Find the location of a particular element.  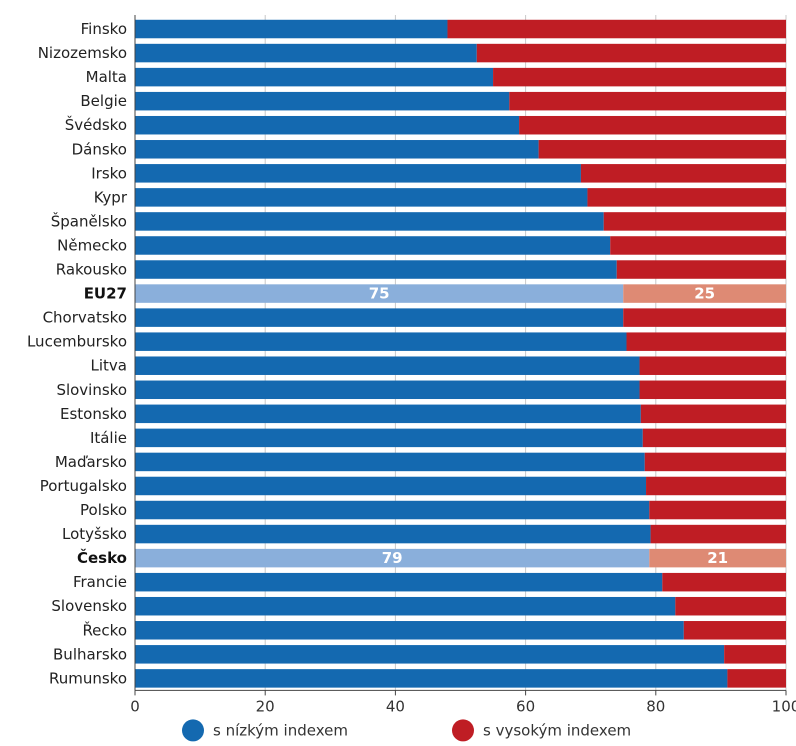

category-label: Litva is located at coordinates (109, 366).